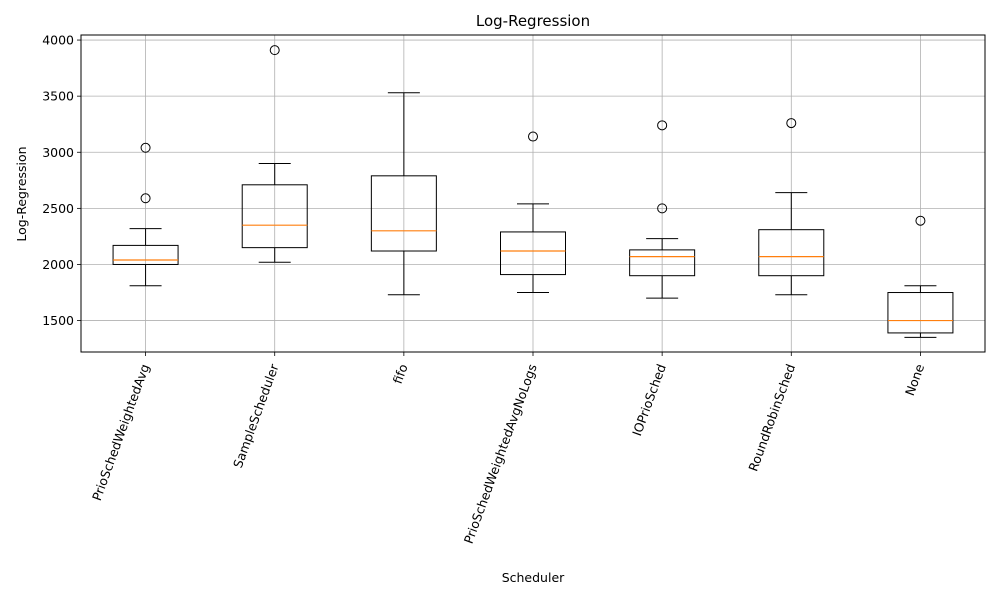 This screenshot has width=1000, height=600. Describe the element at coordinates (533, 21) in the screenshot. I see `chart-title: Log-Regression` at that location.